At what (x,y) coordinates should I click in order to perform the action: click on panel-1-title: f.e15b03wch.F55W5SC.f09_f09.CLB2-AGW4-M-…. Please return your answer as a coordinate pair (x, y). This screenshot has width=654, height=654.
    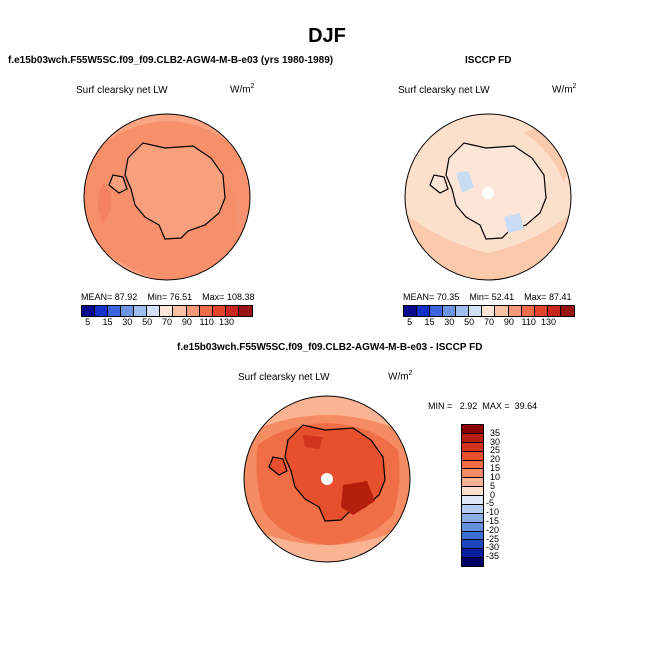
    Looking at the image, I should click on (171, 60).